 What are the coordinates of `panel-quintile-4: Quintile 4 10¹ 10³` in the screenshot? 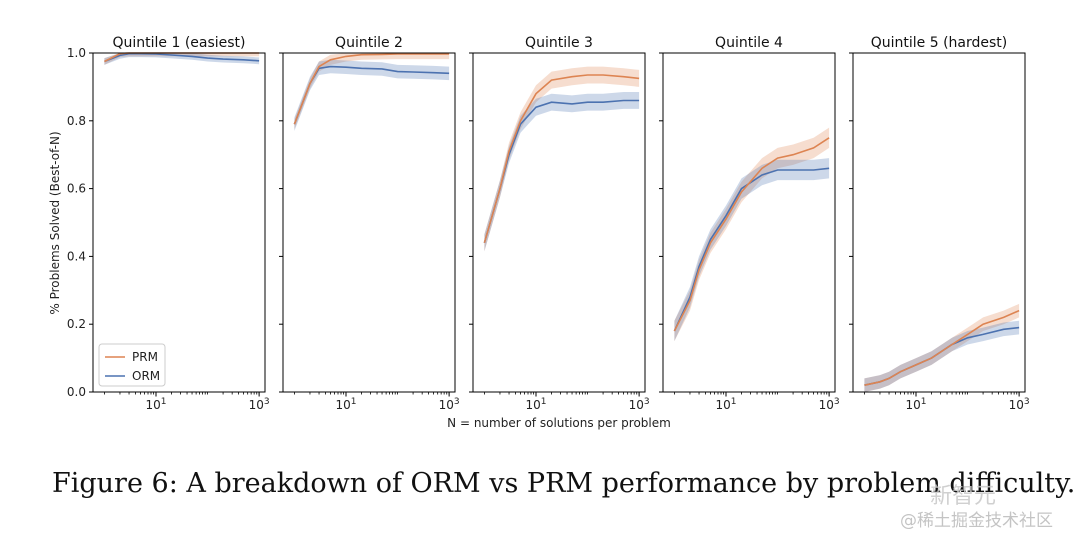 It's located at (749, 223).